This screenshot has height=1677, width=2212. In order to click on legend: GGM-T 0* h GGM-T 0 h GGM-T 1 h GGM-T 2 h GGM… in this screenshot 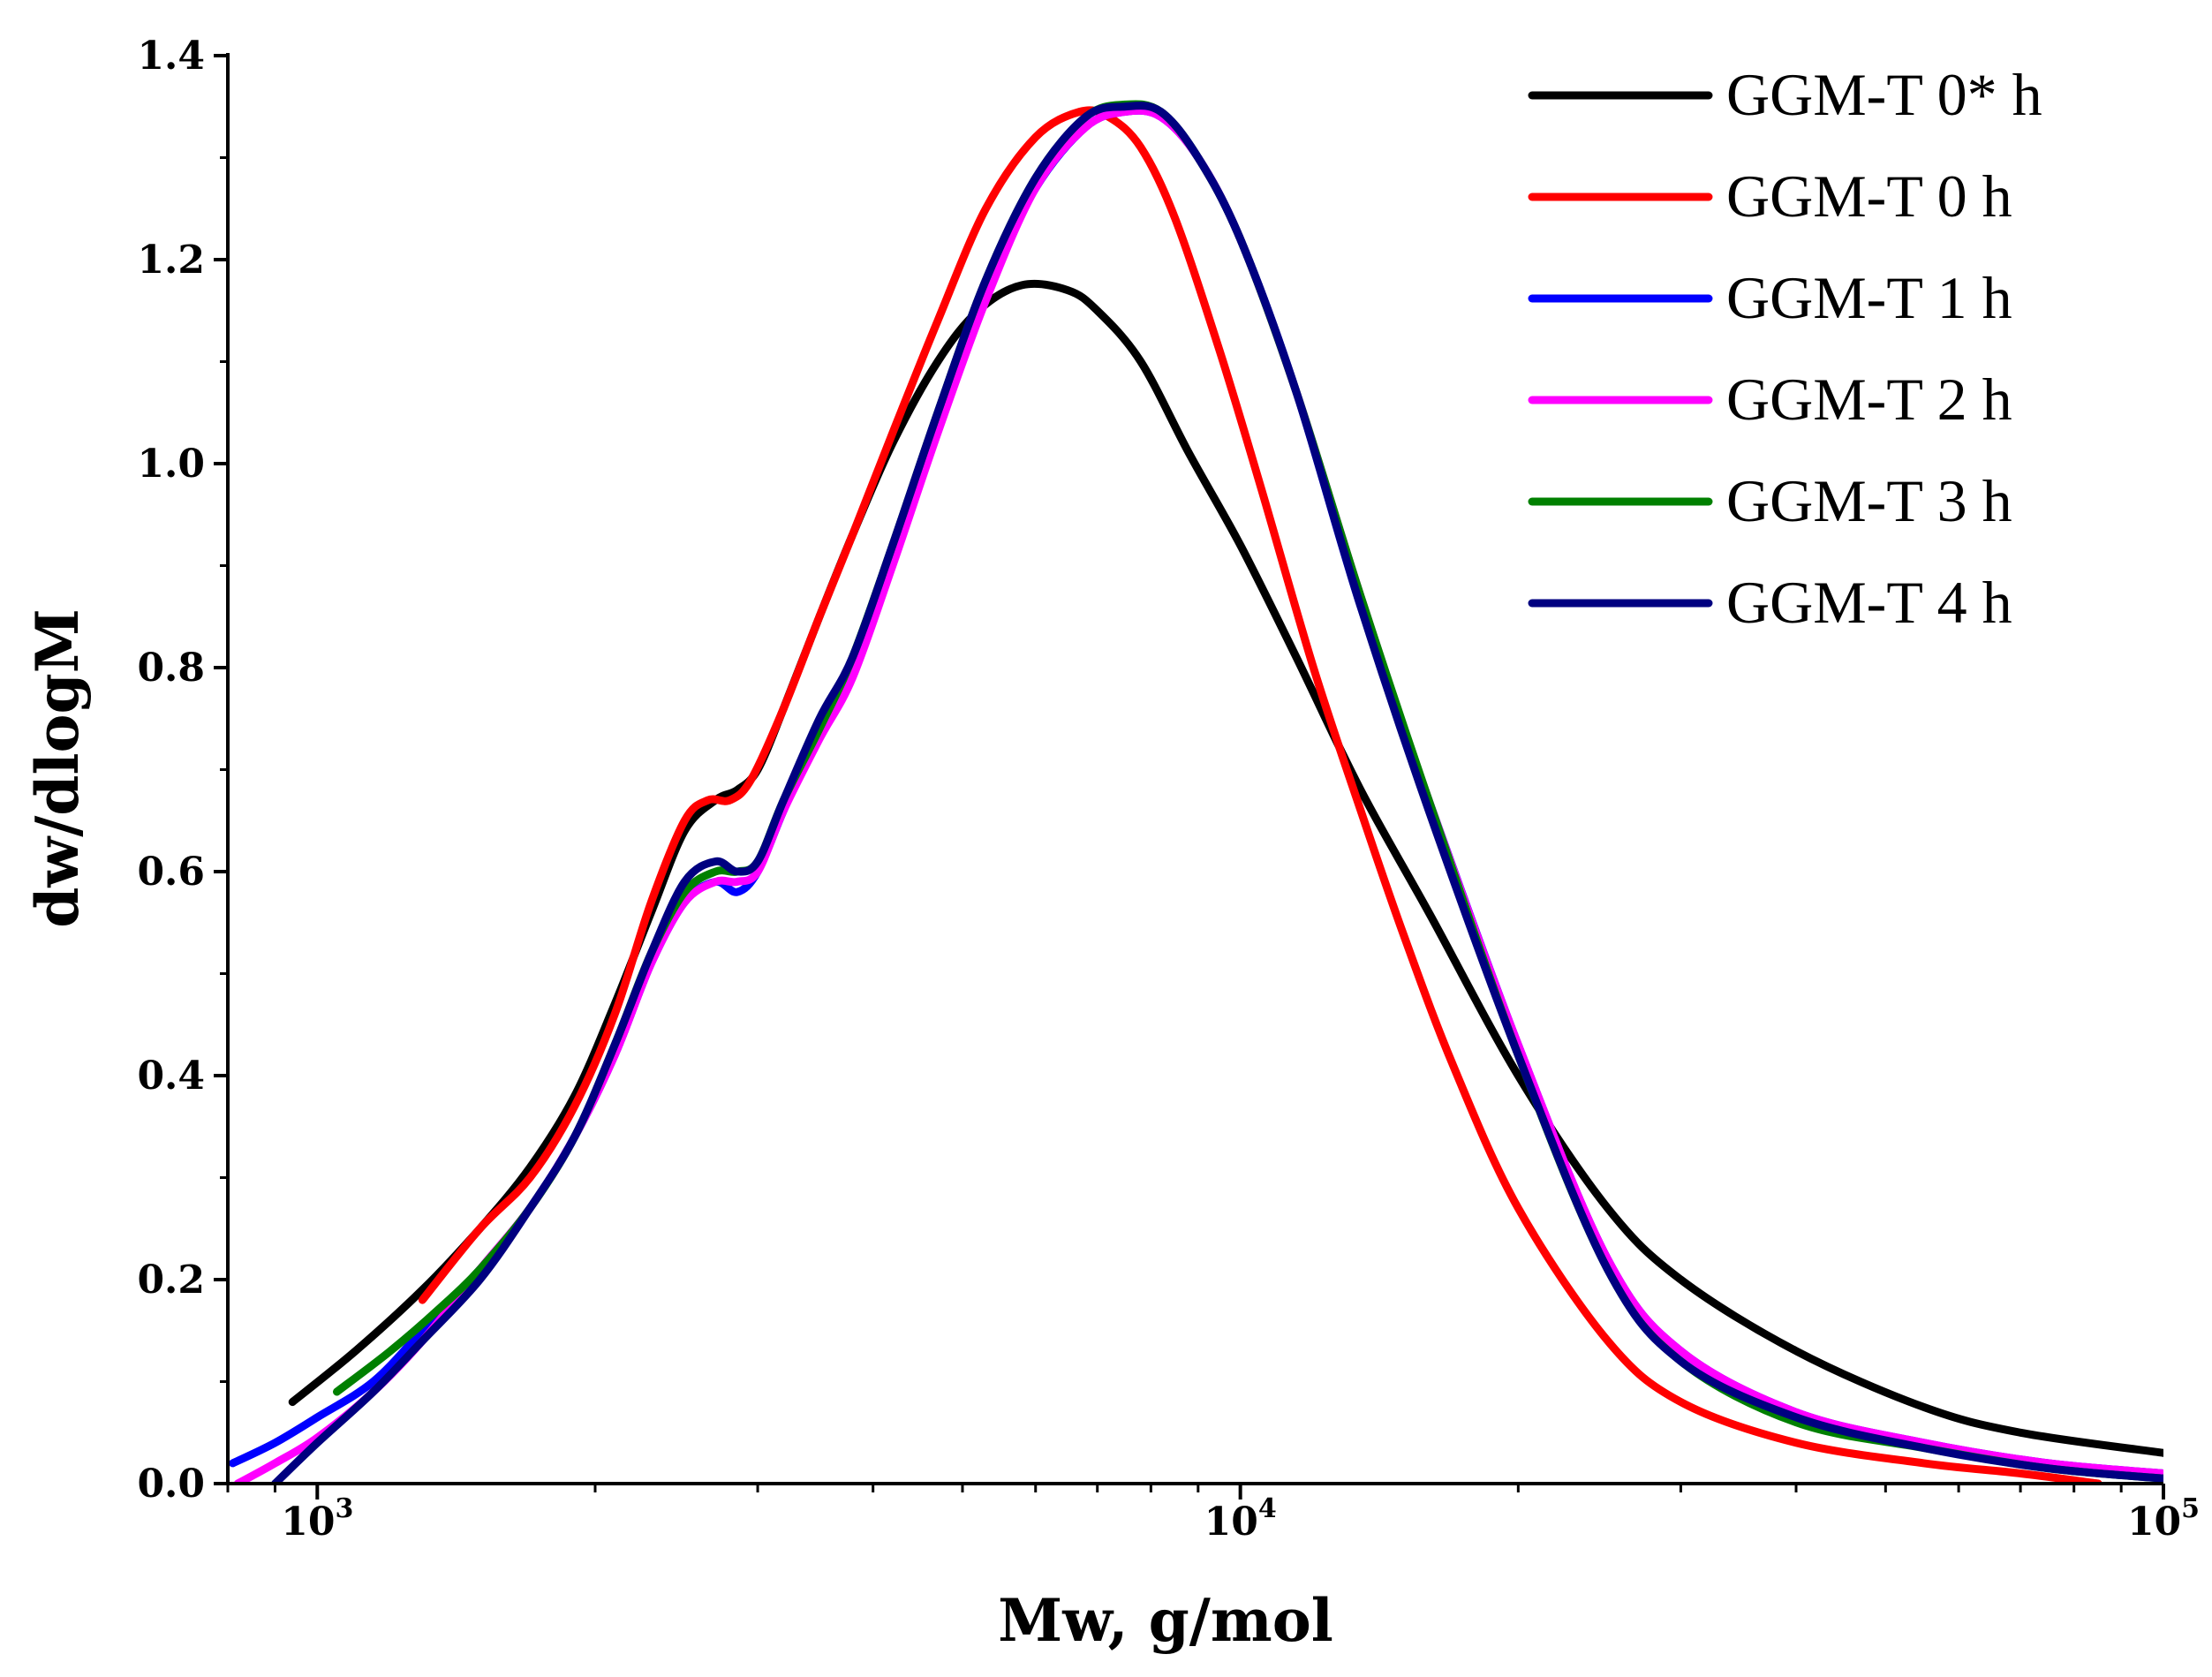, I will do `click(1785, 348)`.